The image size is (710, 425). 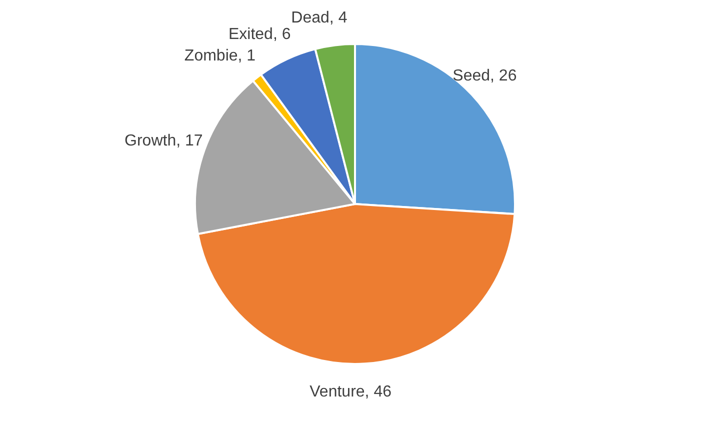 What do you see at coordinates (338, 17) in the screenshot?
I see `data-label: , 4` at bounding box center [338, 17].